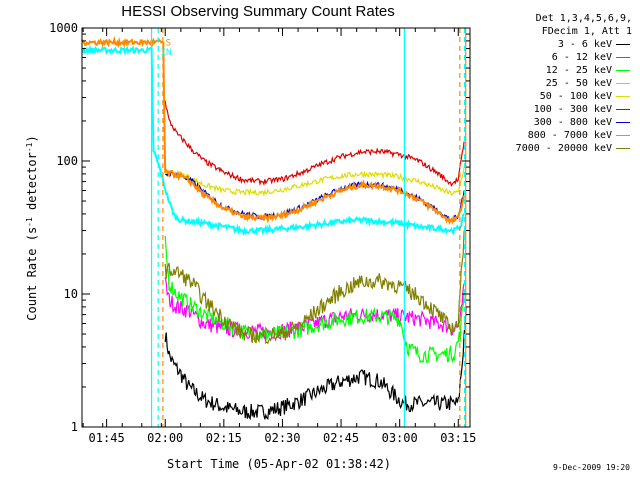  What do you see at coordinates (166, 53) in the screenshot?
I see `annotation-2: IN` at bounding box center [166, 53].